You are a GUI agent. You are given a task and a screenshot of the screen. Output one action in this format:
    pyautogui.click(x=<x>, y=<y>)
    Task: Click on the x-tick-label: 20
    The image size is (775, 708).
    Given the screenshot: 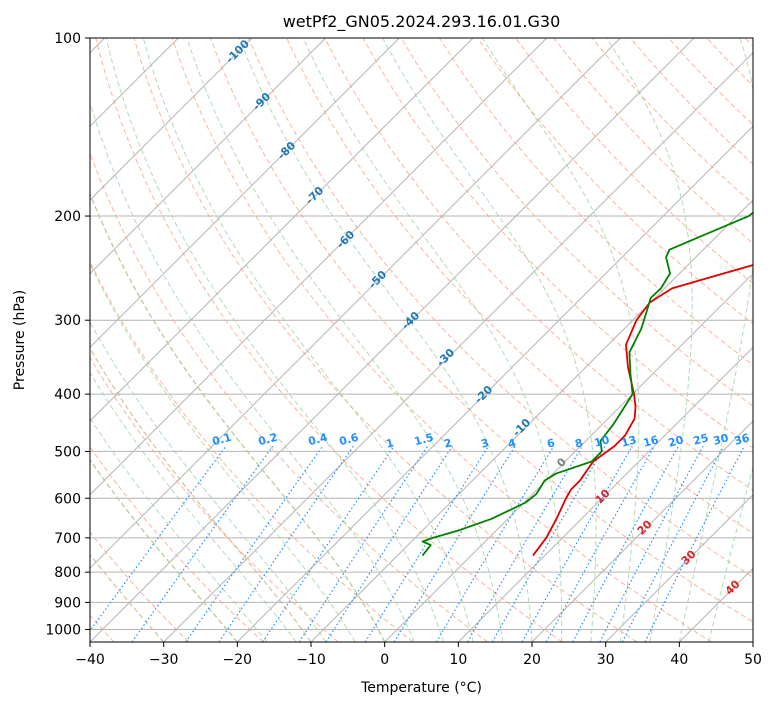 What is the action you would take?
    pyautogui.click(x=532, y=660)
    